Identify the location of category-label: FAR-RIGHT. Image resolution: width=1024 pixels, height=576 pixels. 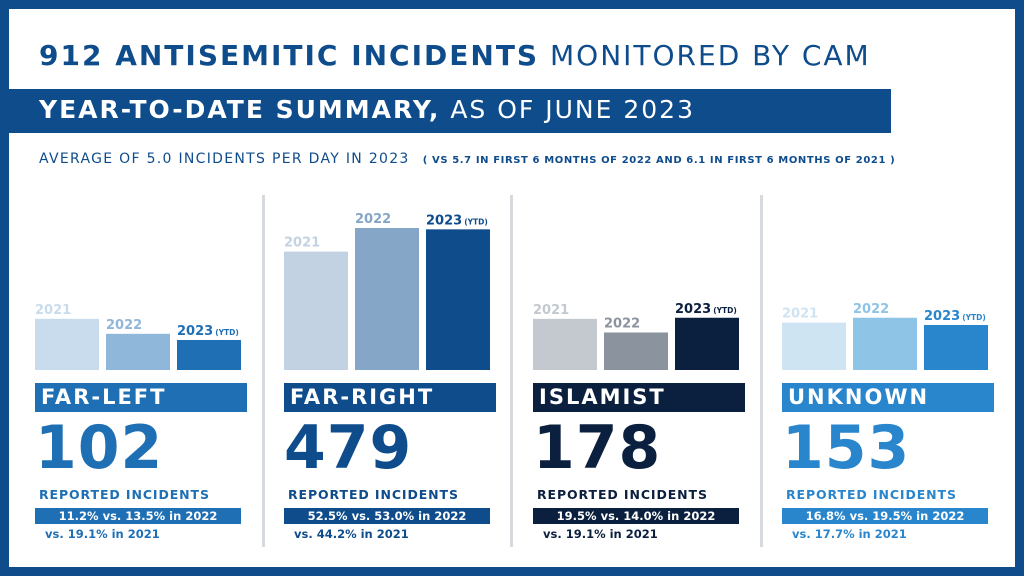
(390, 397).